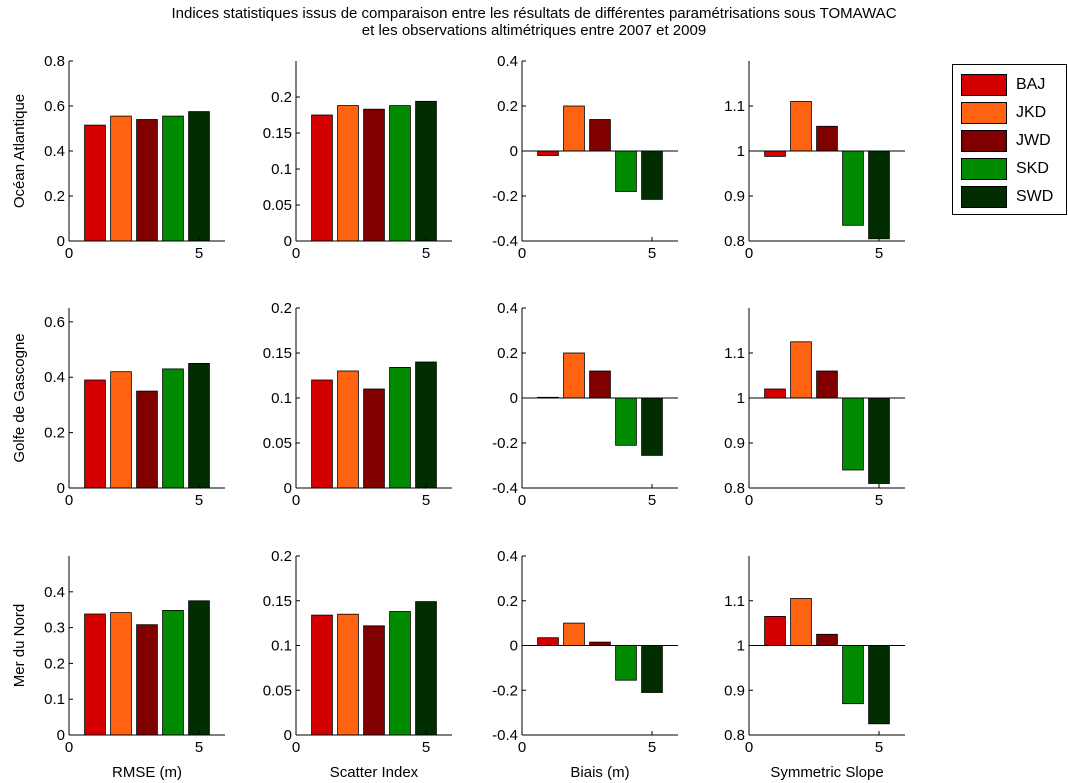 The image size is (1068, 783). Describe the element at coordinates (147, 772) in the screenshot. I see `column-label: RMSE (m)` at that location.